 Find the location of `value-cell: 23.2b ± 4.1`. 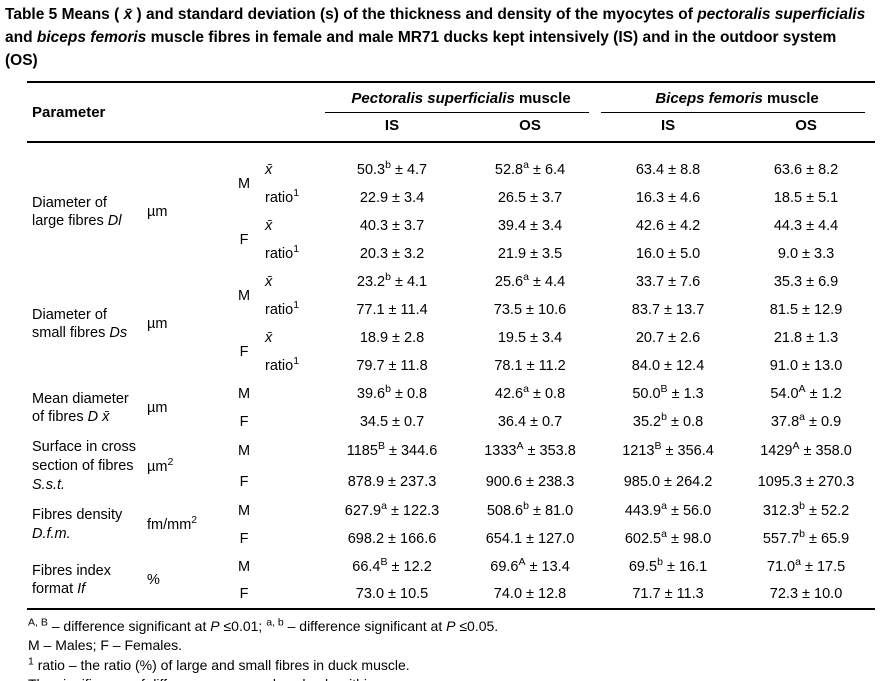

value-cell: 23.2b ± 4.1 is located at coordinates (392, 281).